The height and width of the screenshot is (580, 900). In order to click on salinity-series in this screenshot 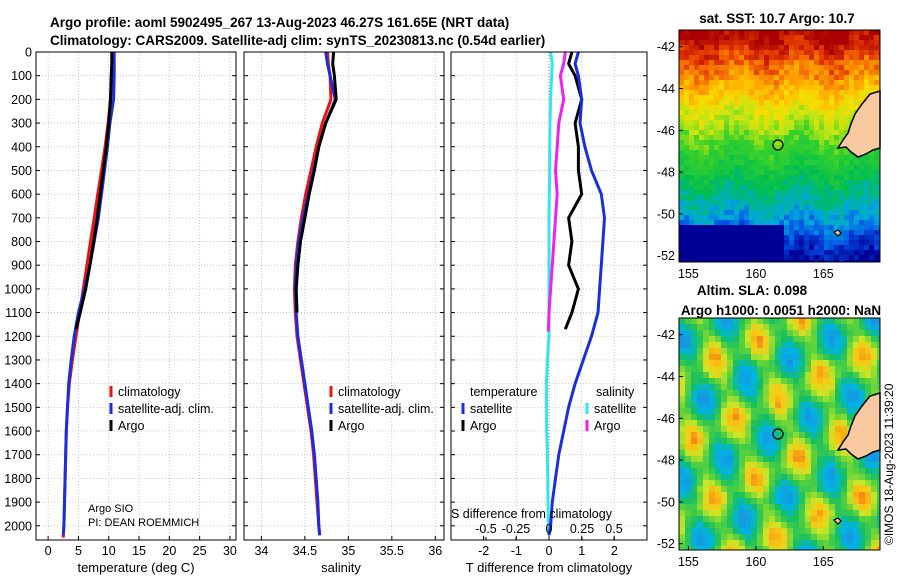, I will do `click(315, 293)`.